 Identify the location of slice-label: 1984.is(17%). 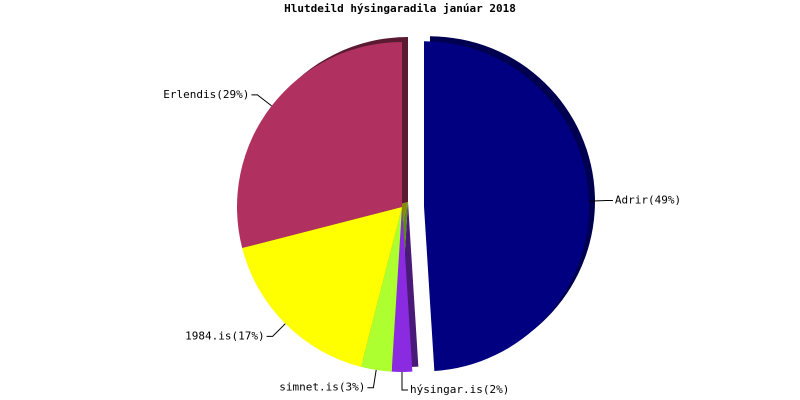
(224, 335).